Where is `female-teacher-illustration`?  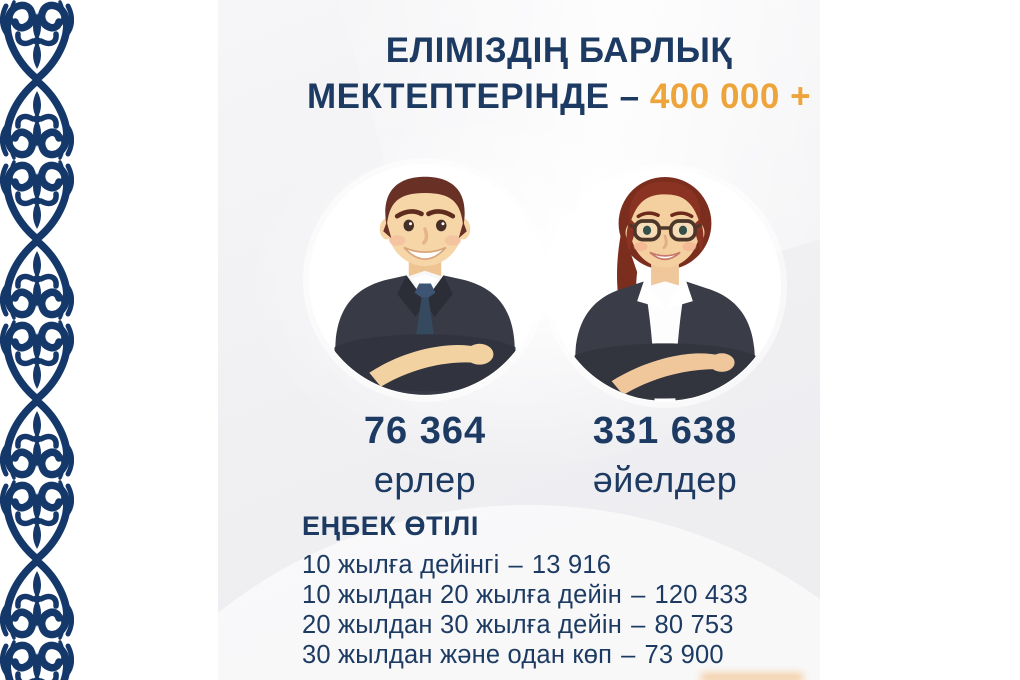
female-teacher-illustration is located at coordinates (665, 286).